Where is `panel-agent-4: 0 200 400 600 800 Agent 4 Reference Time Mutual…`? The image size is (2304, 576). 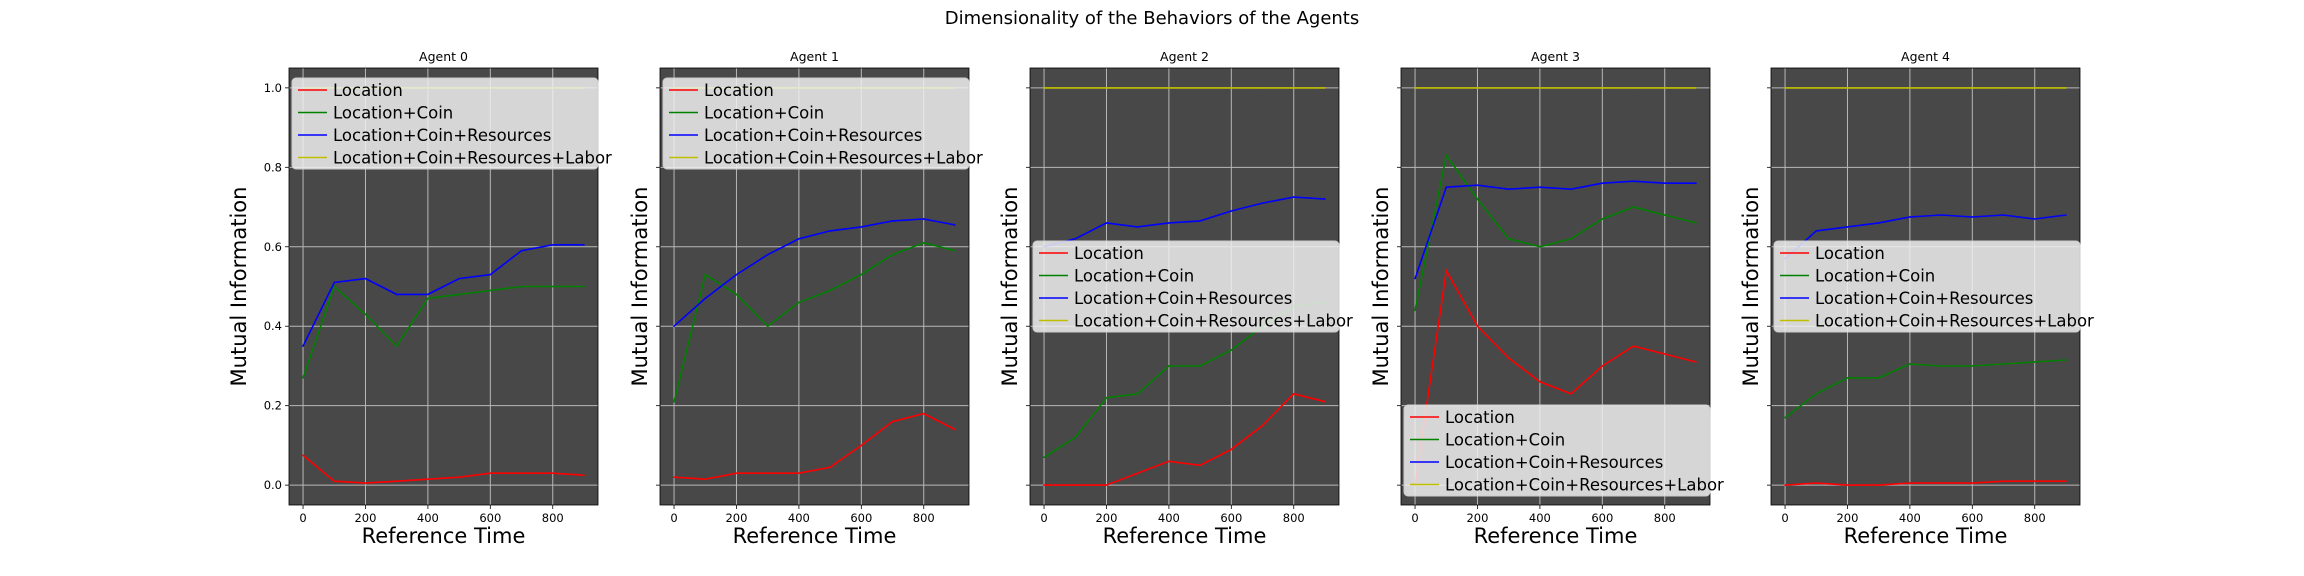
panel-agent-4: 0 200 400 600 800 Agent 4 Reference Time Mutual… is located at coordinates (1916, 298).